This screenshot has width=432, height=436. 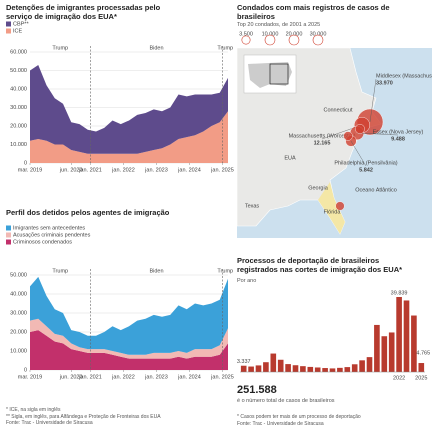 I want to click on period-label: Biden, so click(x=156, y=271).